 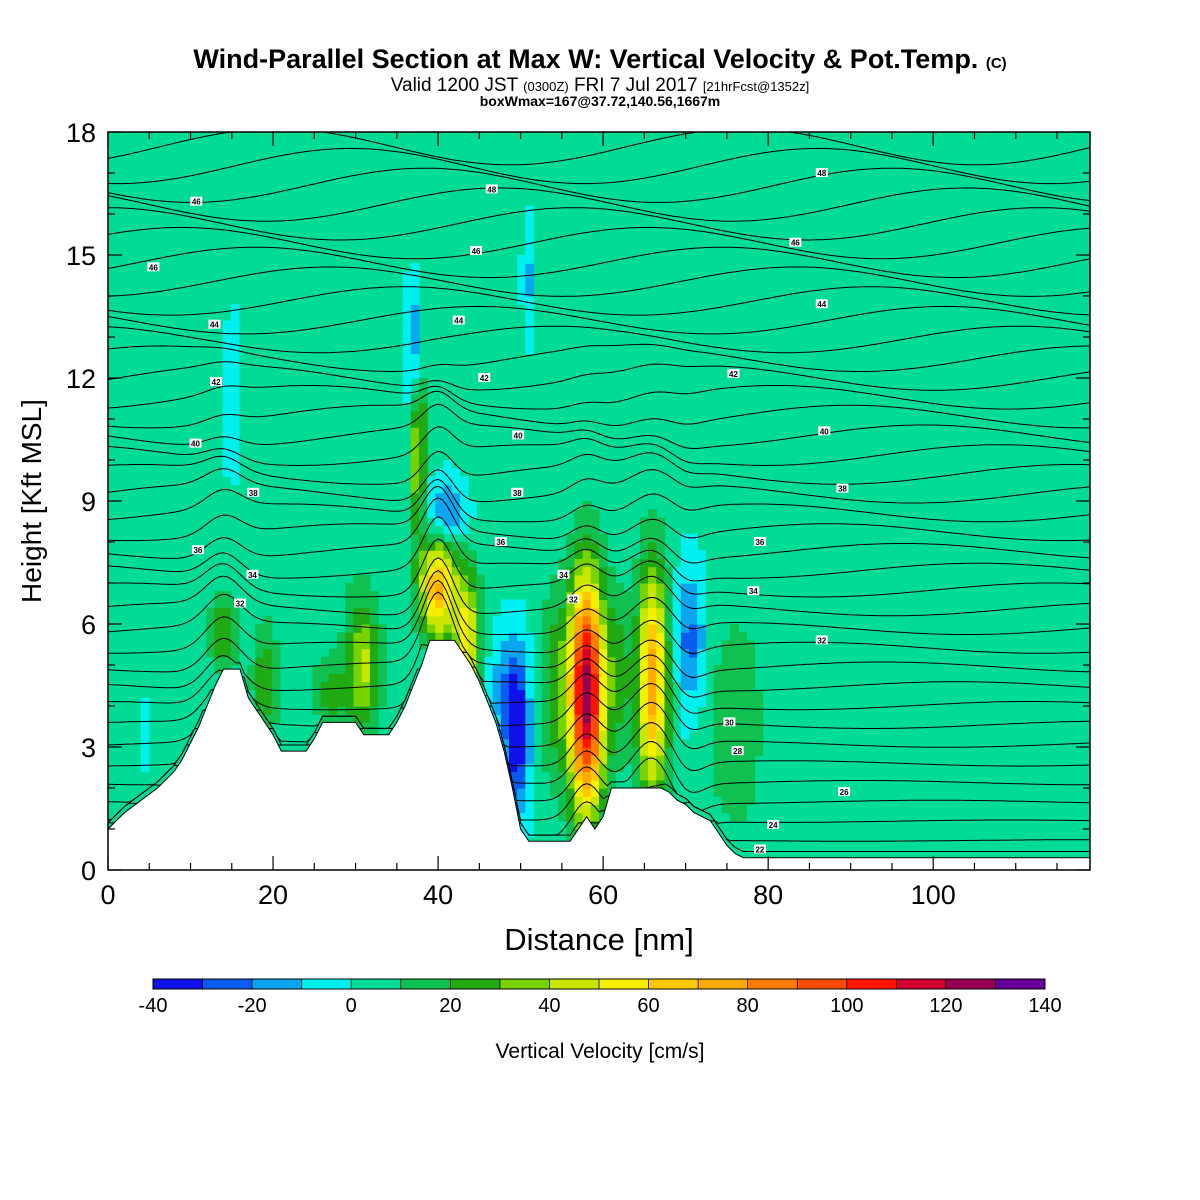 What do you see at coordinates (737, 751) in the screenshot?
I see `theta-label: 28` at bounding box center [737, 751].